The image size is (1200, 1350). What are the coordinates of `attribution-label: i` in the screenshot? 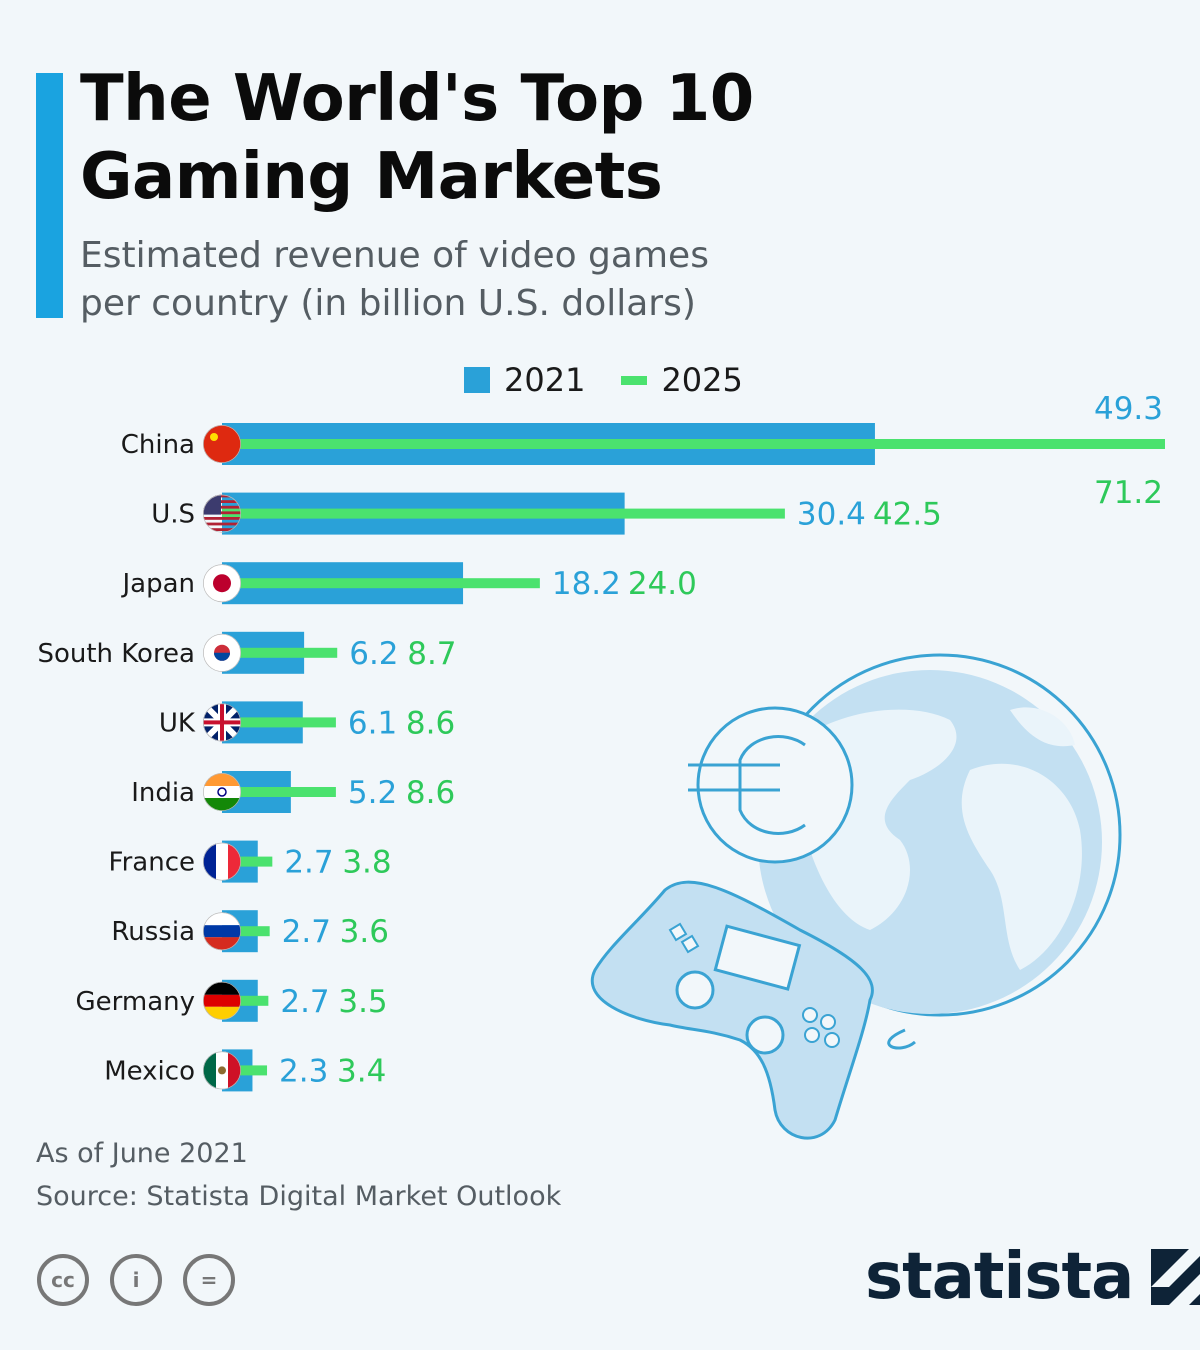 It's located at (136, 1280).